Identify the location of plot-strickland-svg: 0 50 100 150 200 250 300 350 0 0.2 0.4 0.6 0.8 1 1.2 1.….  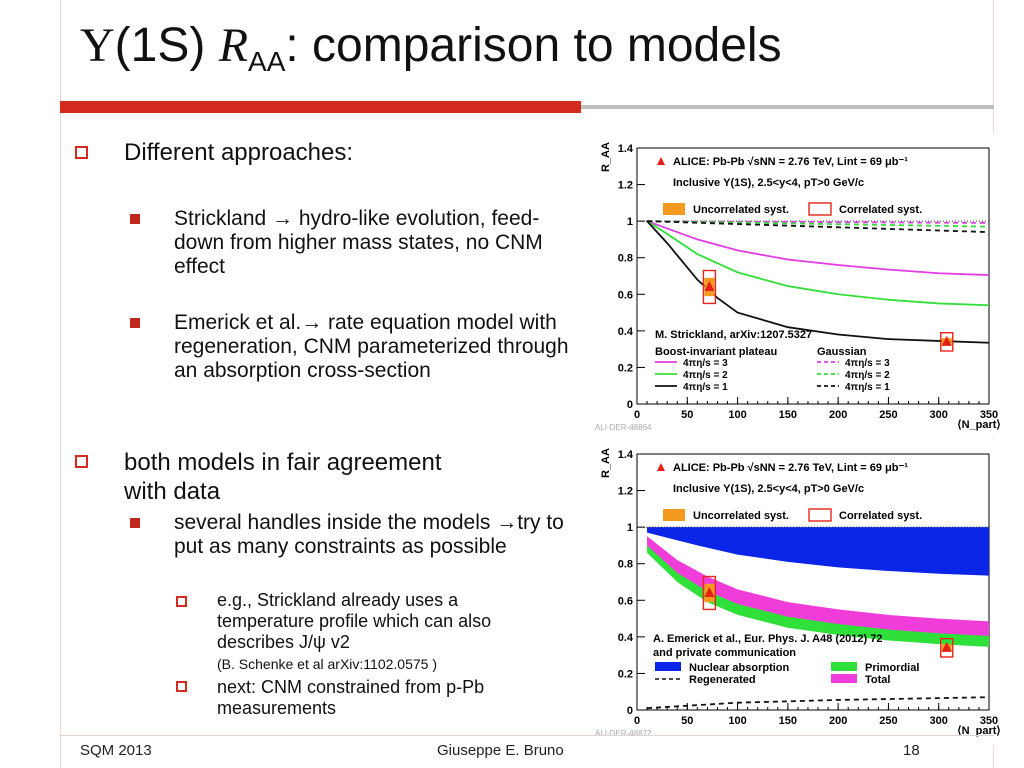
(798, 287).